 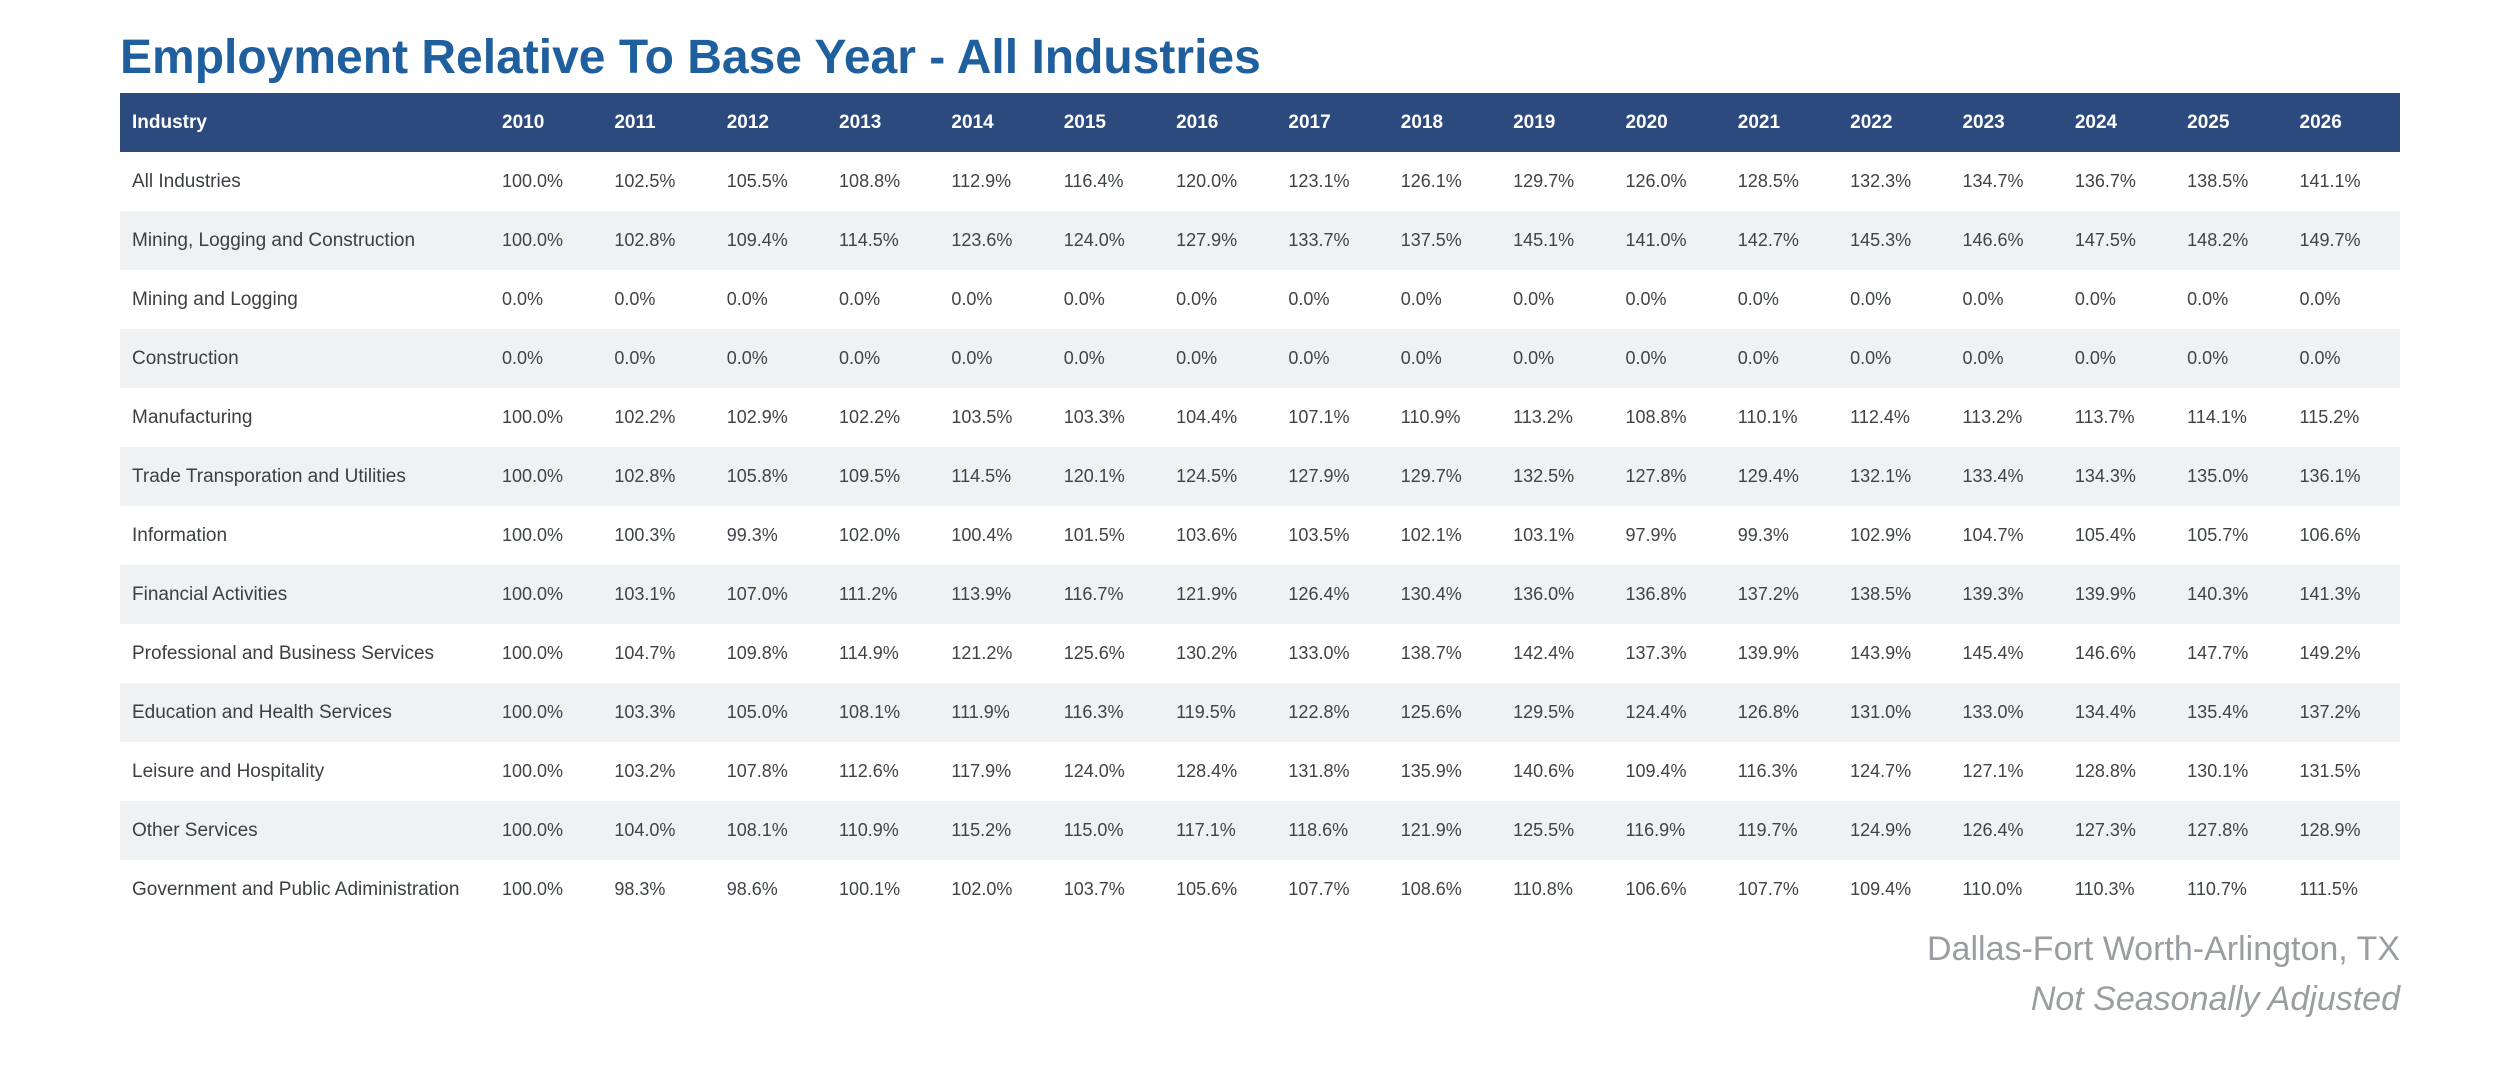 I want to click on column-header-year: 2026, so click(x=2320, y=122).